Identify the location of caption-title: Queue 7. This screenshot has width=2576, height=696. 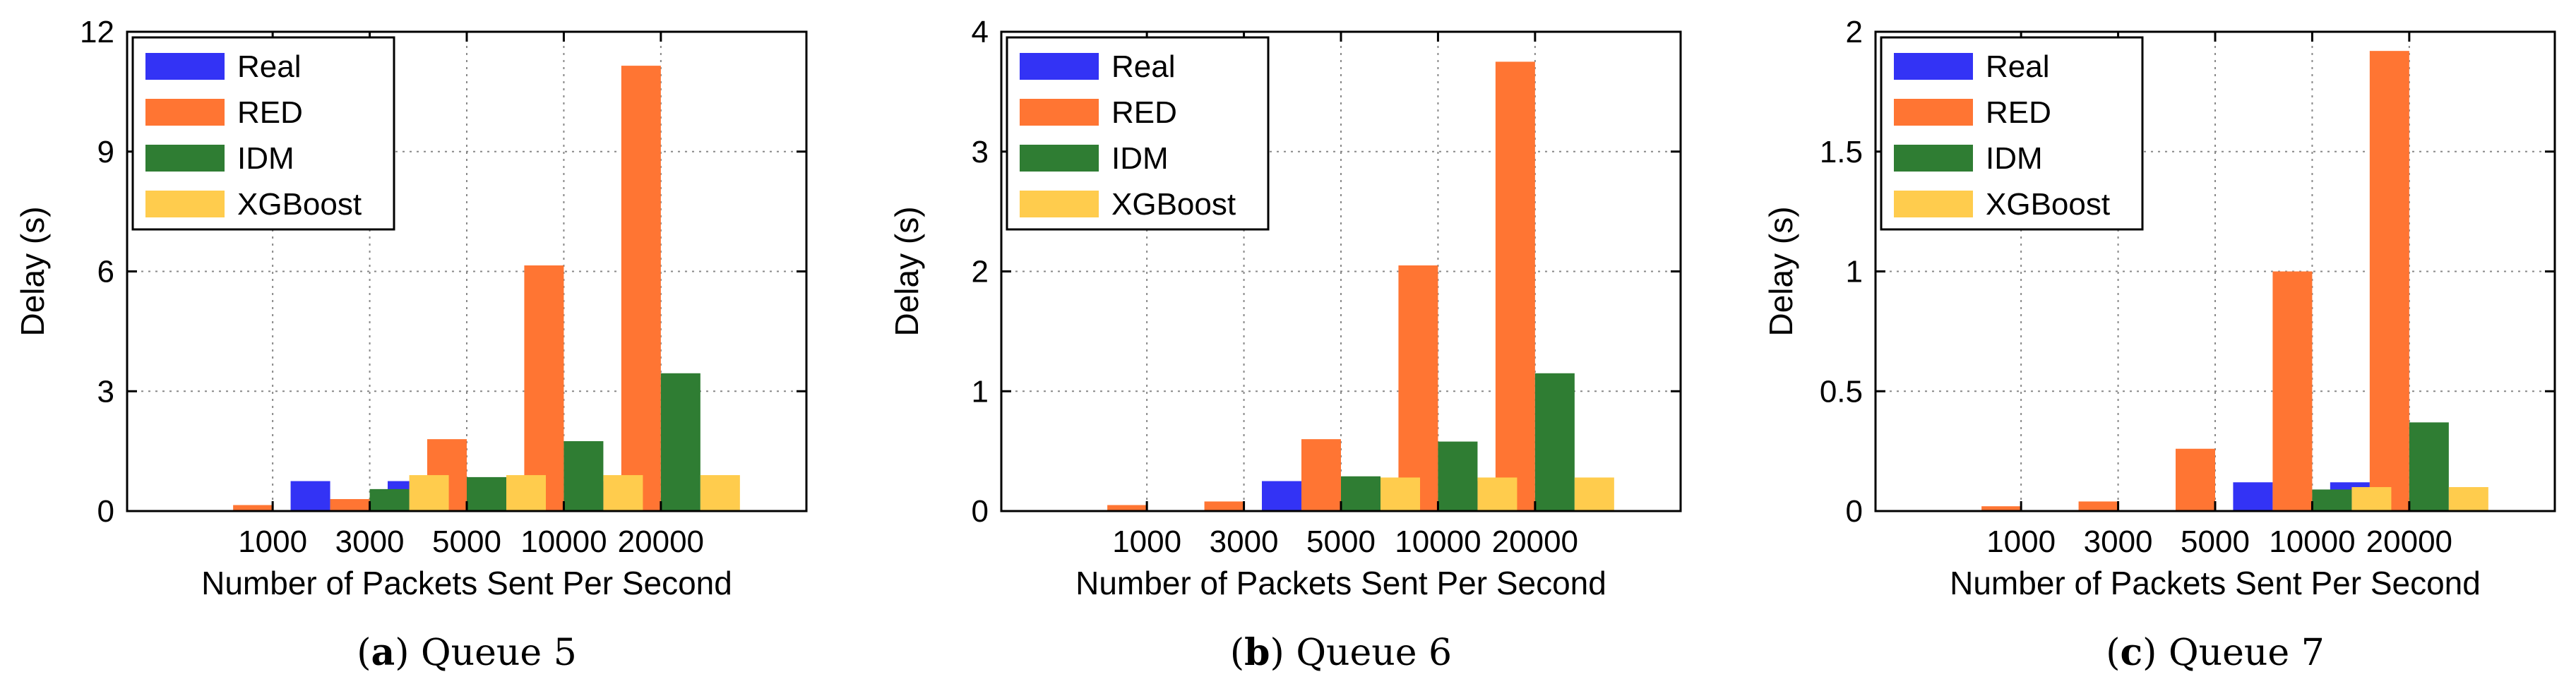
(2247, 653).